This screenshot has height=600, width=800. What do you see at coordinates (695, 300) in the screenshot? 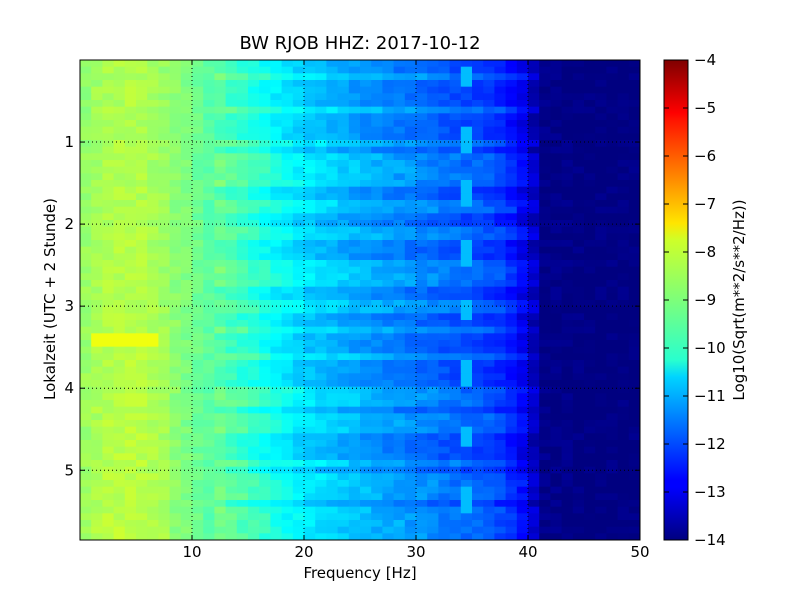
I see `colorbar-axis: −4−5−6−7−8−9−10−11−12−13−14` at bounding box center [695, 300].